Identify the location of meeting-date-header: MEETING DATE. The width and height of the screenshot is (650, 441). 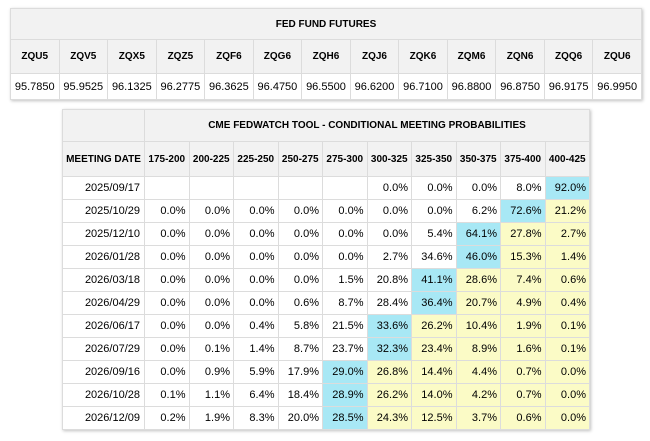
(103, 159).